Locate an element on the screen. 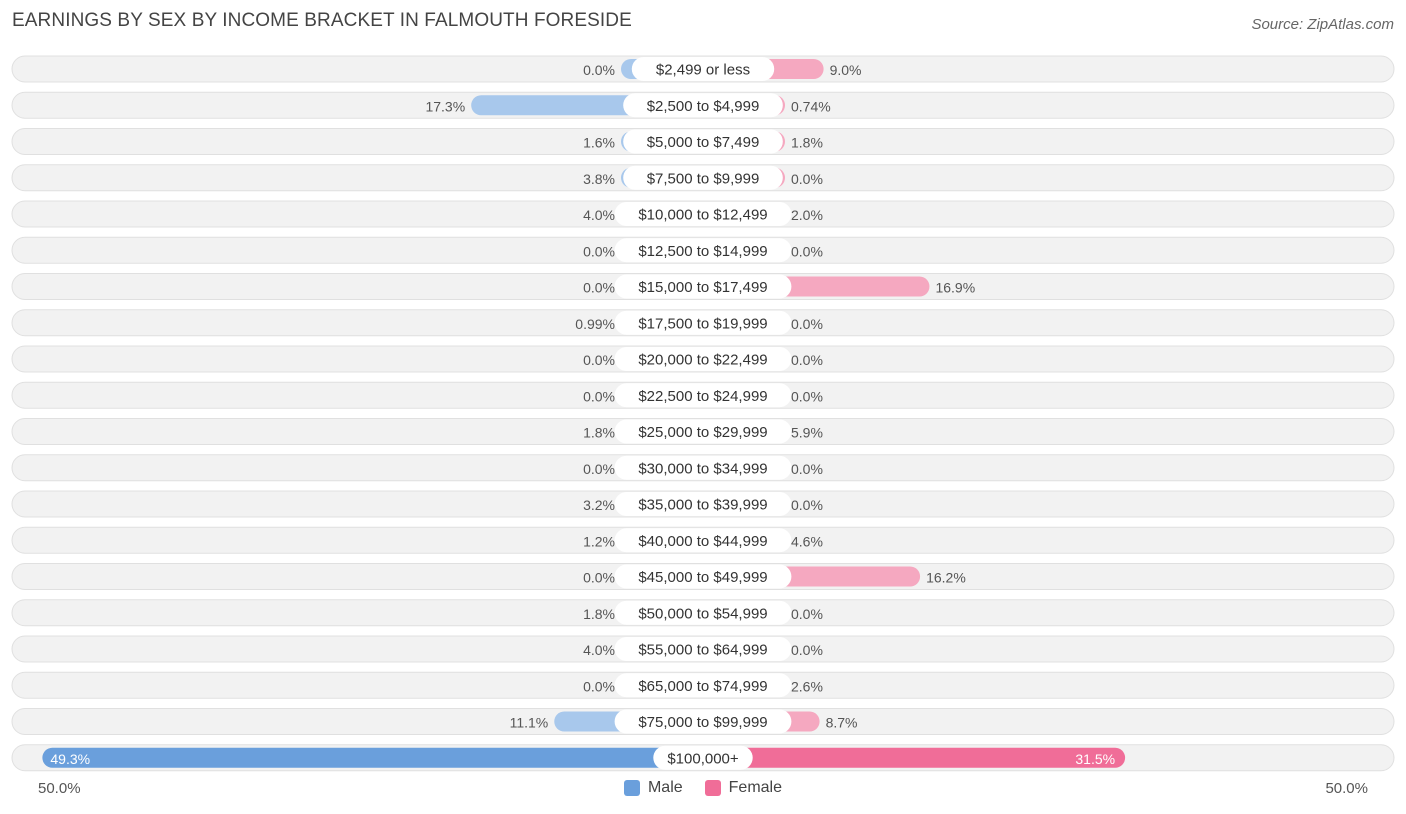  category-label: $50,000 to $54,999 is located at coordinates (702, 613).